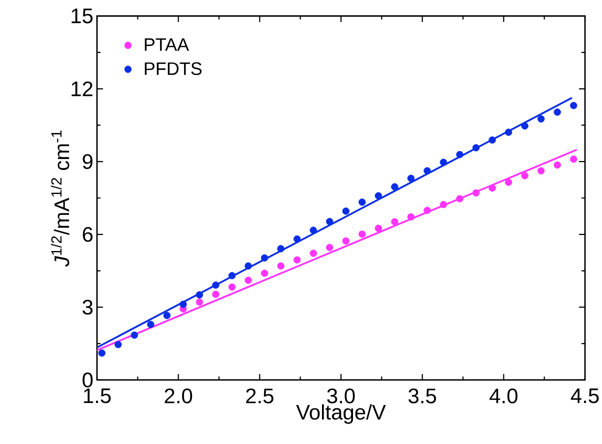  Describe the element at coordinates (97, 396) in the screenshot. I see `x-tick-label: 1.5` at that location.